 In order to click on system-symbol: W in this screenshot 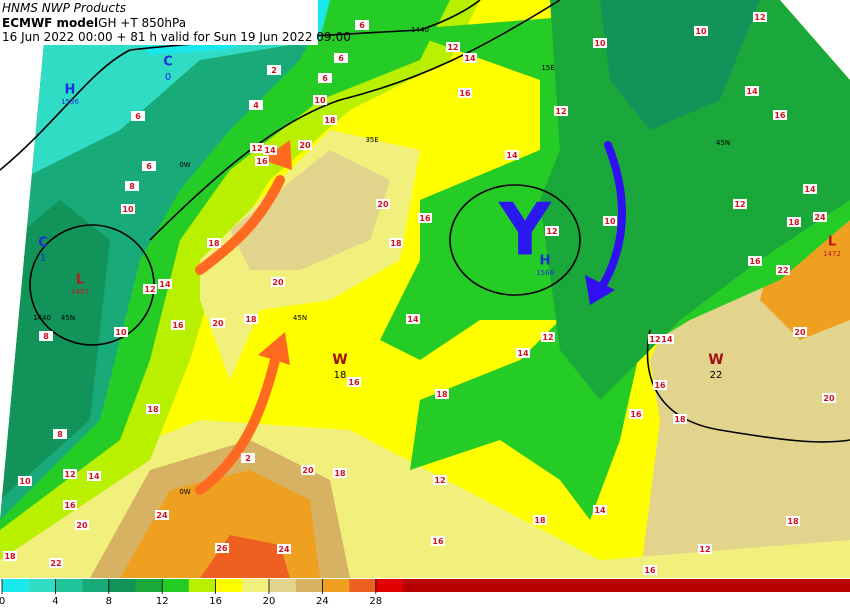, I will do `click(339, 360)`.